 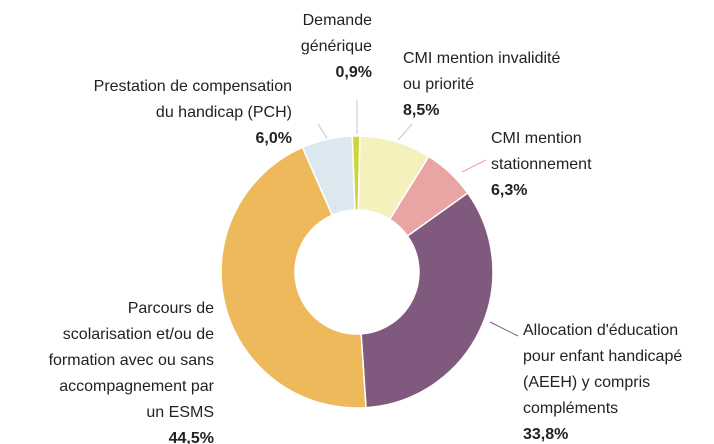 What do you see at coordinates (541, 151) in the screenshot?
I see `category-label: CMI mention stationnement` at bounding box center [541, 151].